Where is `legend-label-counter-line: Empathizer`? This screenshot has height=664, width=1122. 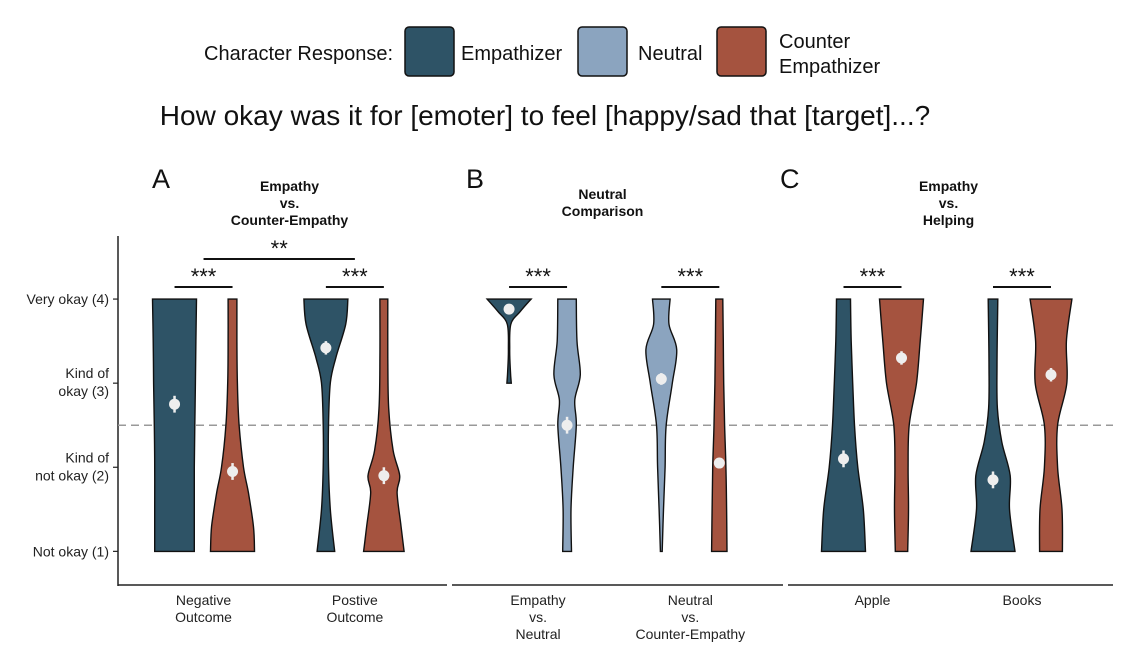
legend-label-counter-line: Empathizer is located at coordinates (829, 67).